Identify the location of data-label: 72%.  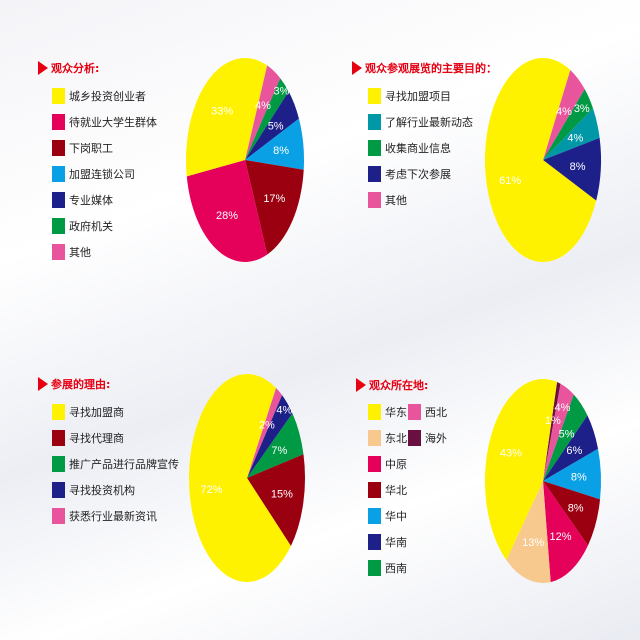
(212, 490).